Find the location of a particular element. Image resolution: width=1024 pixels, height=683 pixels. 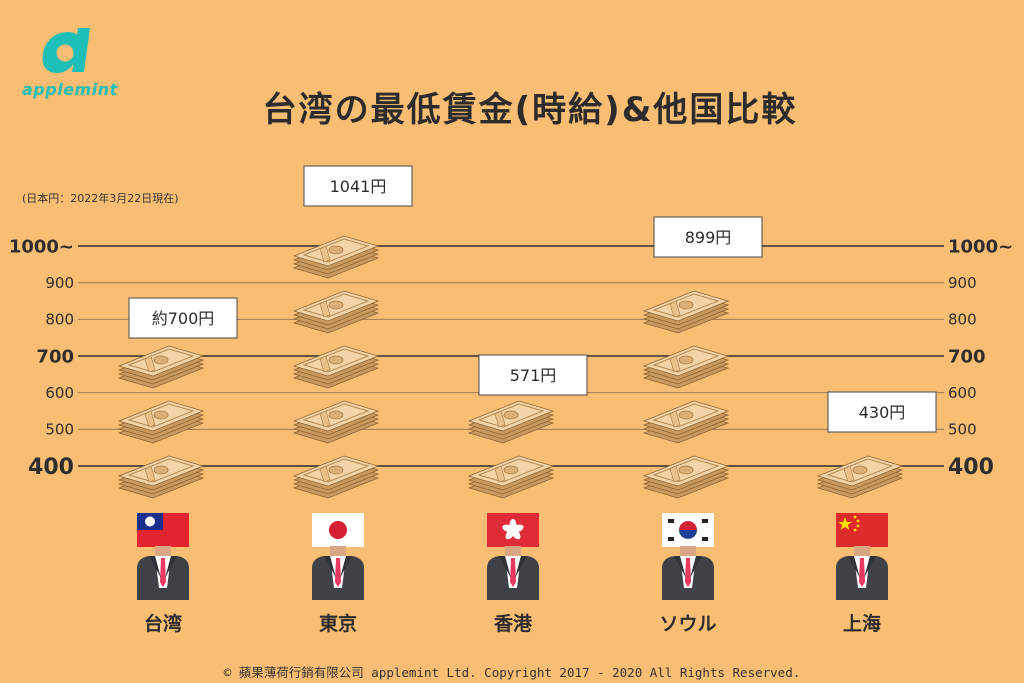

value-label-text: 約700円 is located at coordinates (183, 318).